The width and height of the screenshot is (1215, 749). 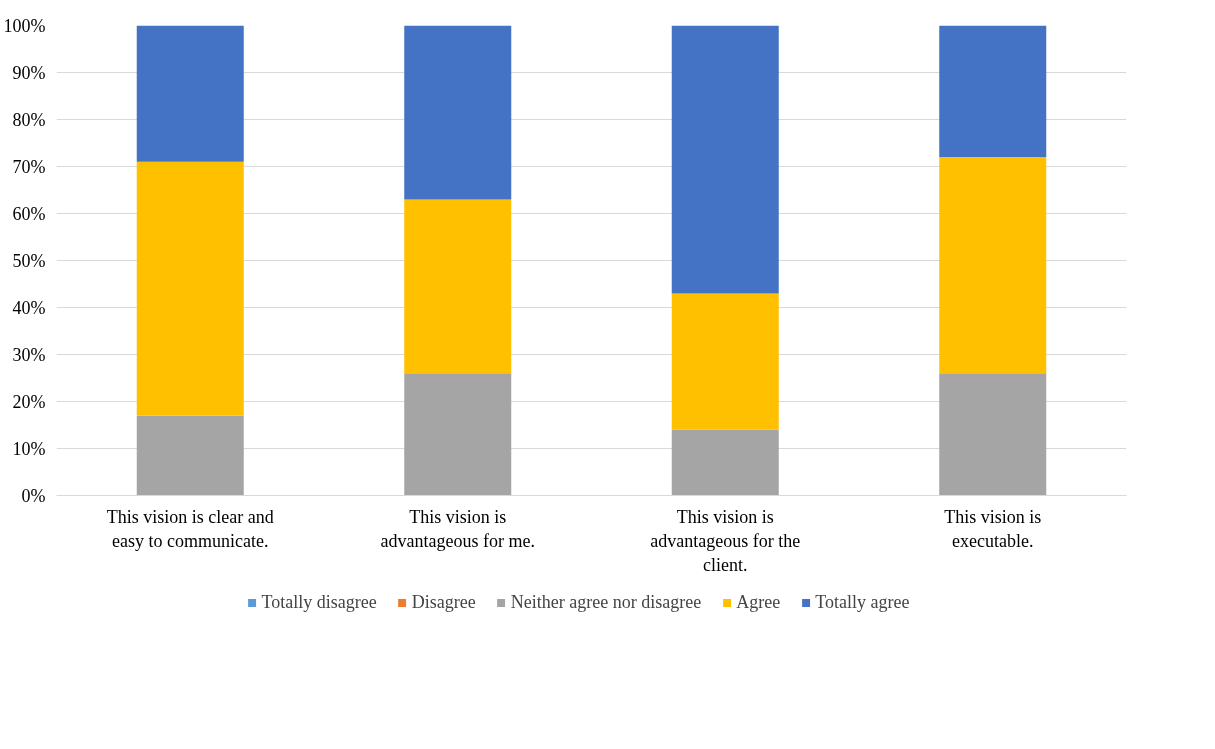 What do you see at coordinates (443, 602) in the screenshot?
I see `legend-label: Disagree` at bounding box center [443, 602].